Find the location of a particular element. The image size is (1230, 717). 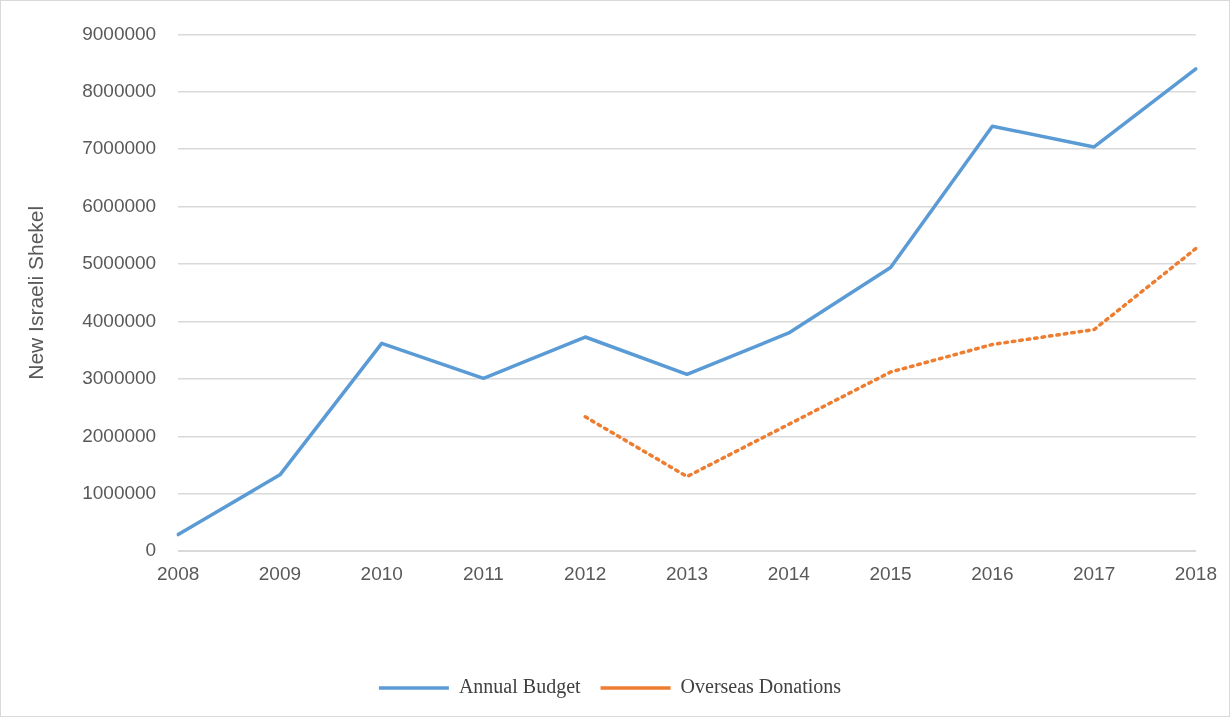

y-tick-label: 8000000 is located at coordinates (119, 91).